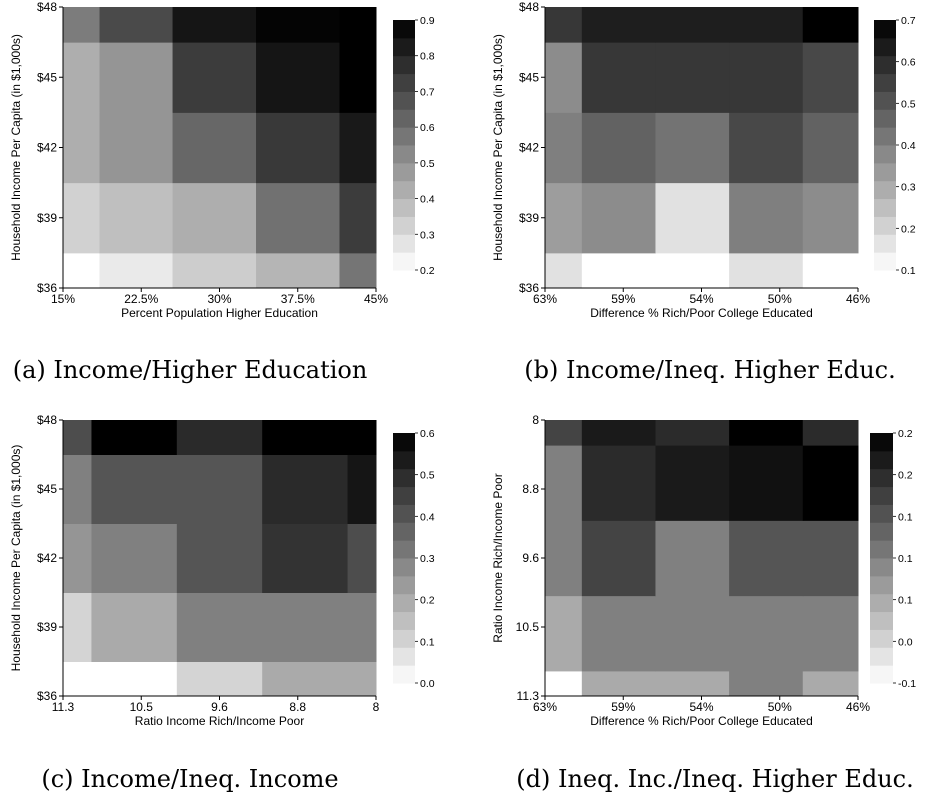 This screenshot has width=929, height=799. I want to click on colorbar-tick-label: 0.6, so click(427, 128).